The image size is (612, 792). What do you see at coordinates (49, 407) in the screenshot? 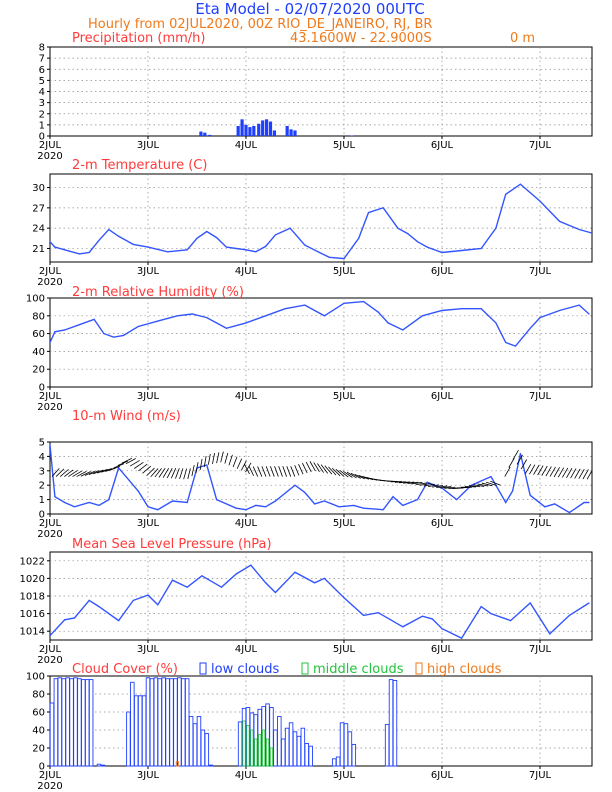
I see `humidity-year-label: 2020` at bounding box center [49, 407].